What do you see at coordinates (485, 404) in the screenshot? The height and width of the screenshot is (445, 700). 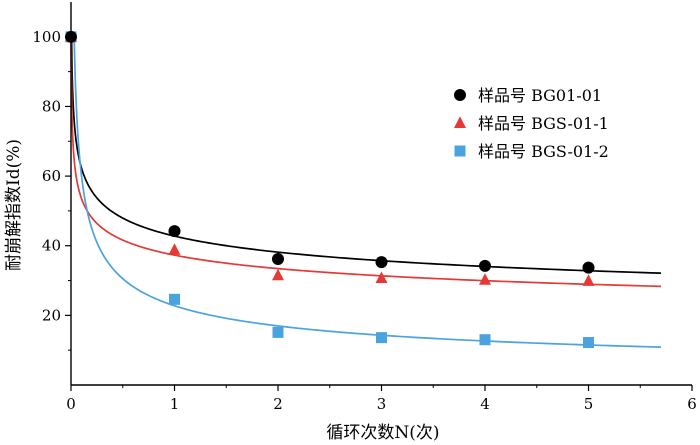 I see `x-tick-label: 4` at bounding box center [485, 404].